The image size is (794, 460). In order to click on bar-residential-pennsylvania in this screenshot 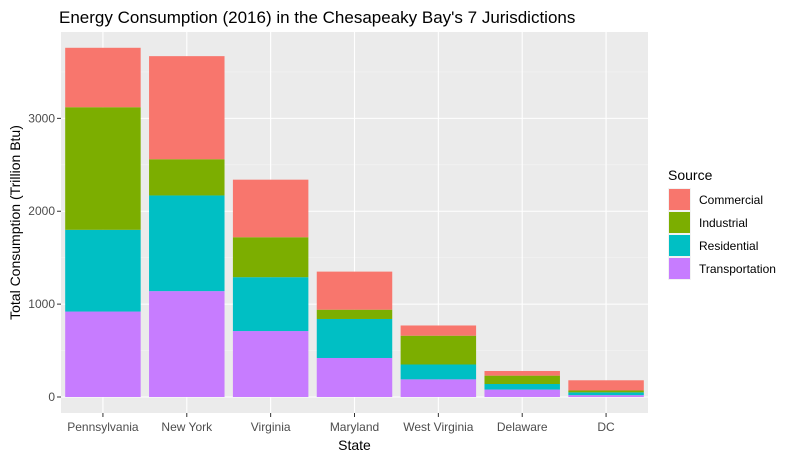, I will do `click(103, 270)`.